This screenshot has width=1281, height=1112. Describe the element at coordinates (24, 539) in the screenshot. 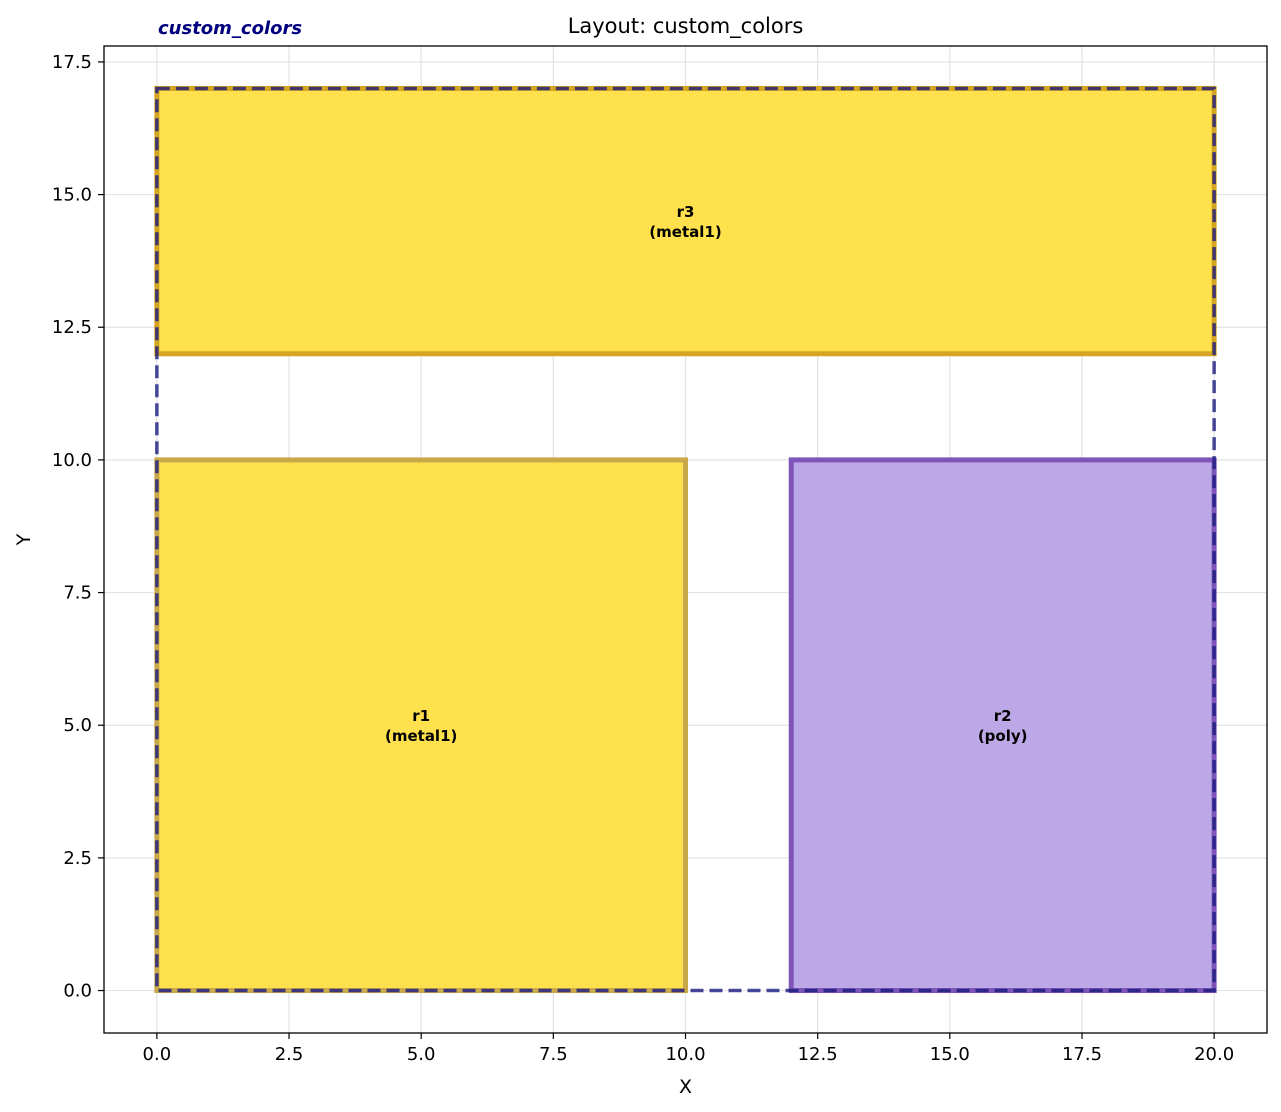

I see `y-axis-label: Y` at that location.